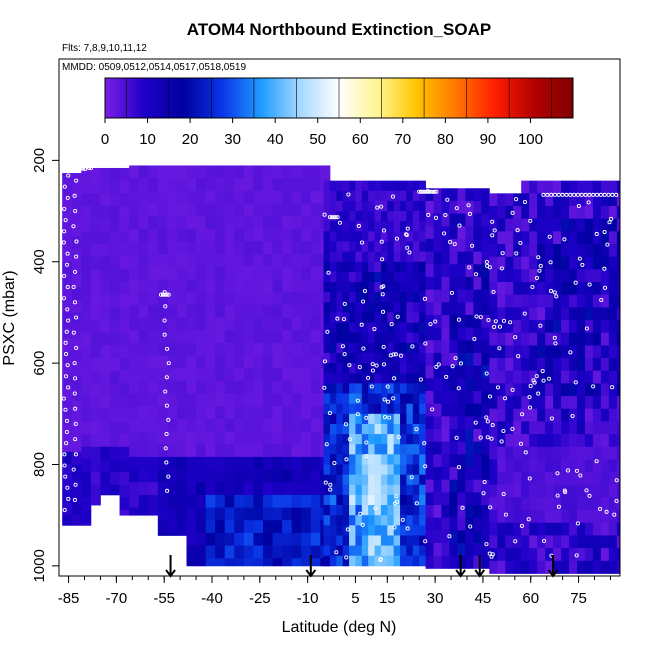 Image resolution: width=650 pixels, height=650 pixels. What do you see at coordinates (339, 627) in the screenshot?
I see `x-axis-label: Latitude (deg N)` at bounding box center [339, 627].